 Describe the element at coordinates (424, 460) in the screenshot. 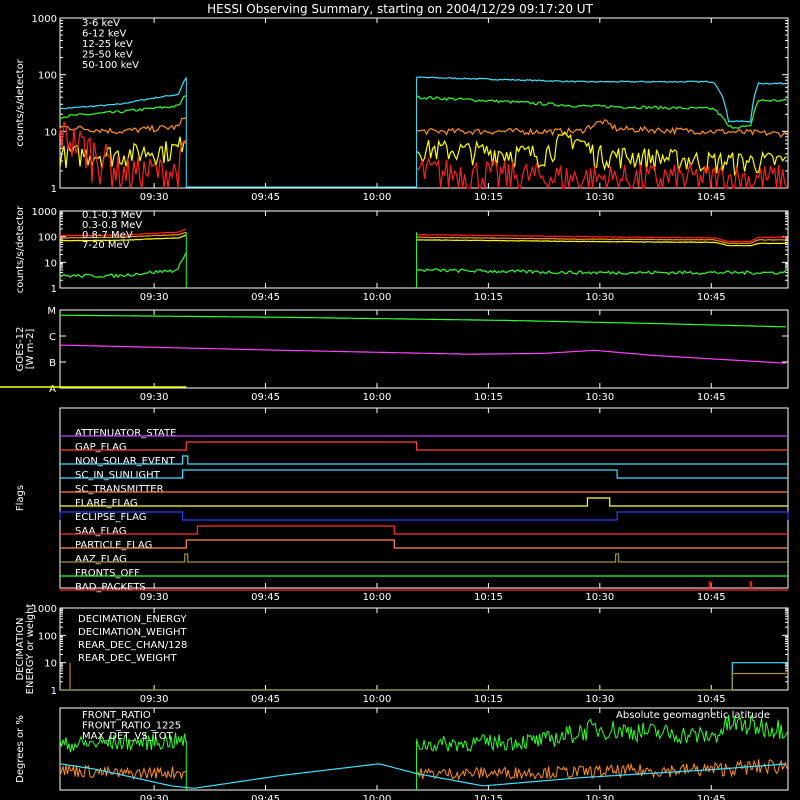

I see `flag-line-non-solar-event` at that location.